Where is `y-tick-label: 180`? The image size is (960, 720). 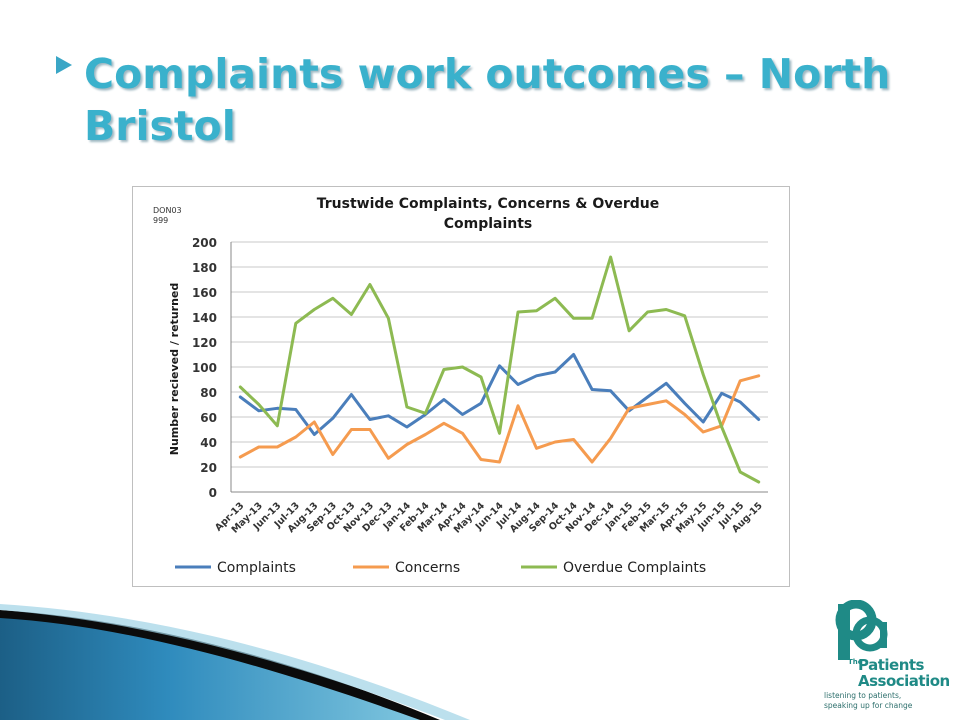 y-tick-label: 180 is located at coordinates (204, 268).